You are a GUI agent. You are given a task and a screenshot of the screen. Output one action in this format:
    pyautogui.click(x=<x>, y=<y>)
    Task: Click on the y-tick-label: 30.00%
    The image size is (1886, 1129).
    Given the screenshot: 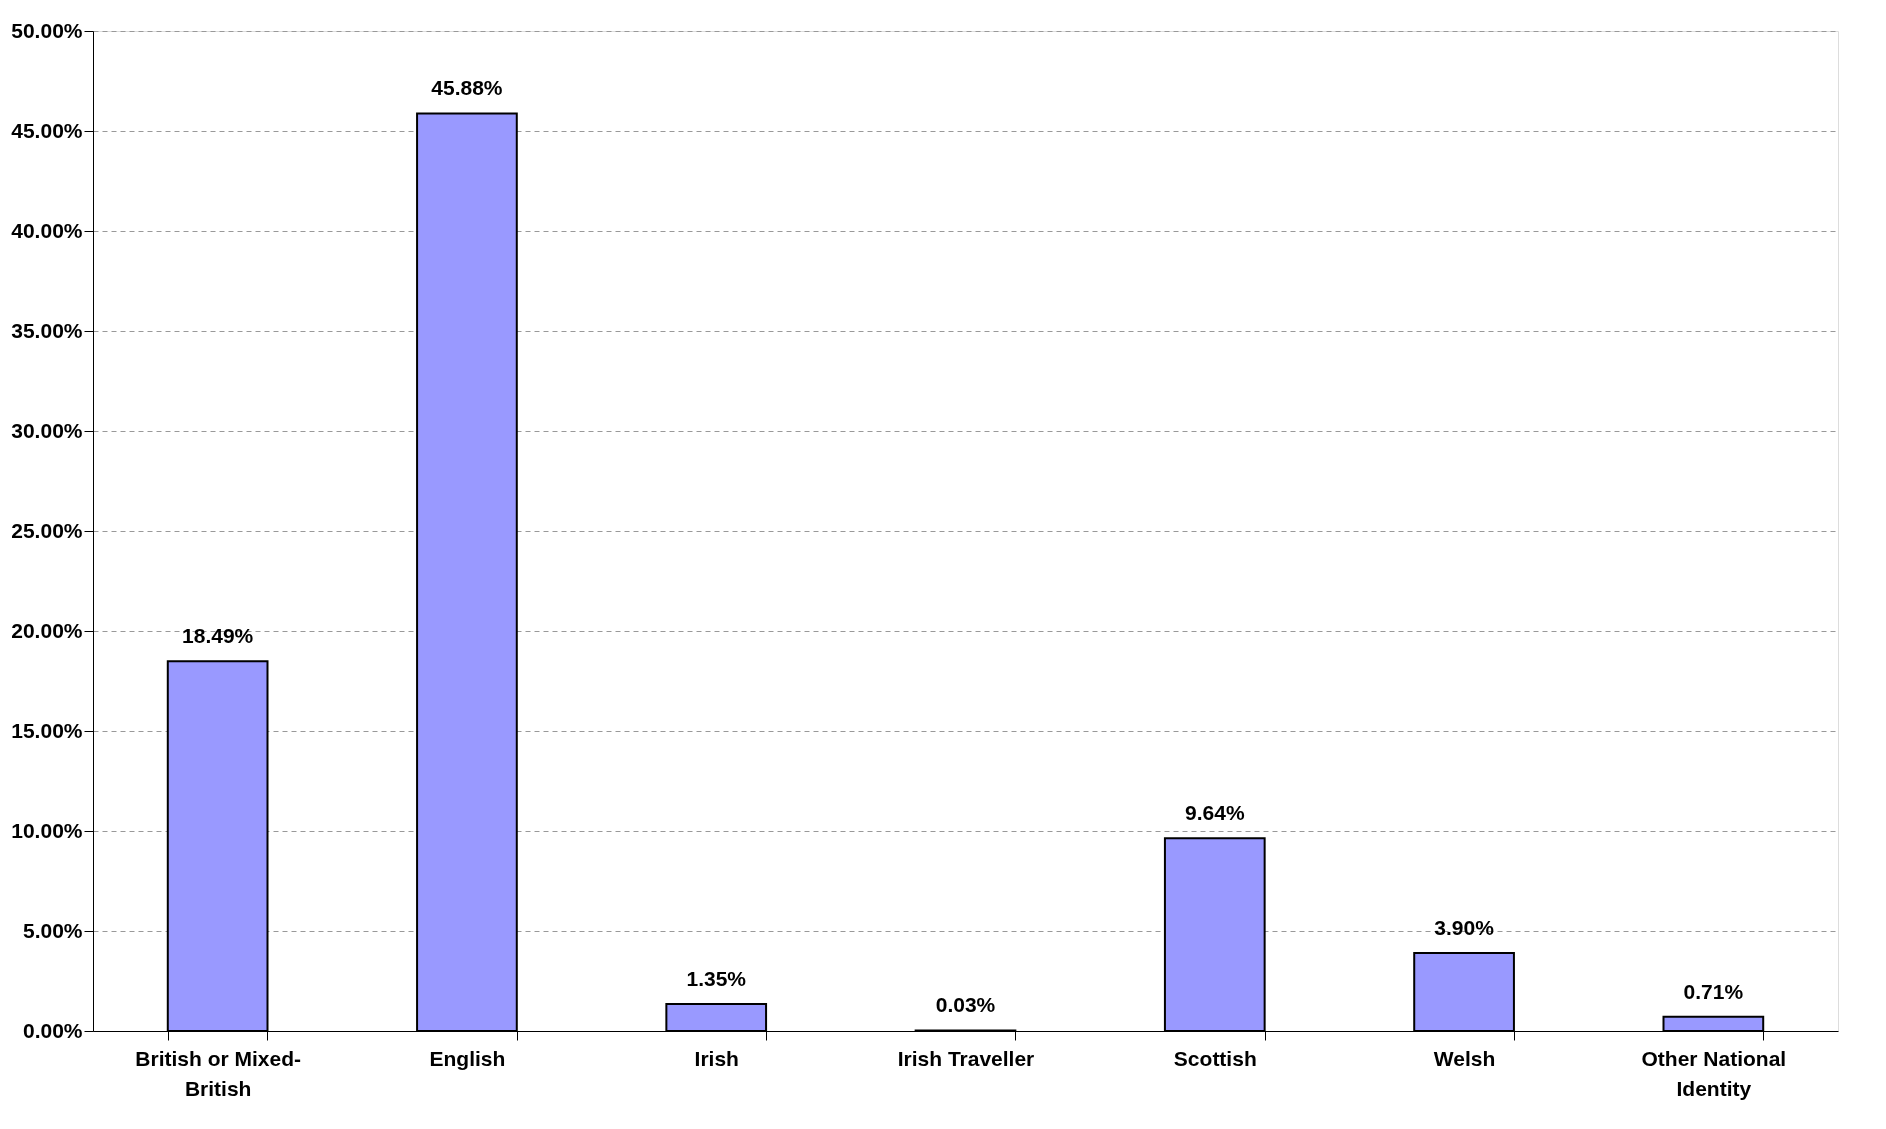 What is the action you would take?
    pyautogui.click(x=47, y=430)
    